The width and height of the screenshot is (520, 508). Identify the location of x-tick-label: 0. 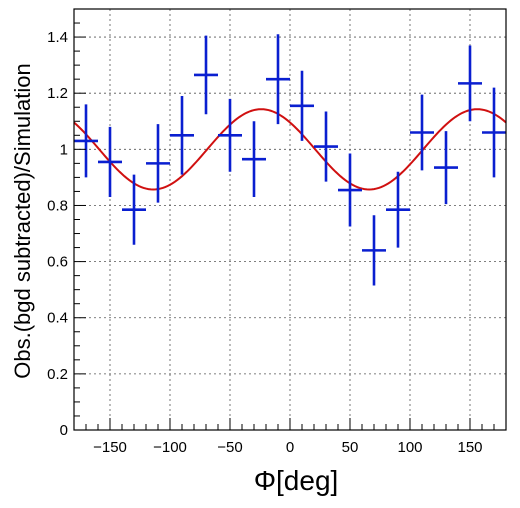
(290, 447).